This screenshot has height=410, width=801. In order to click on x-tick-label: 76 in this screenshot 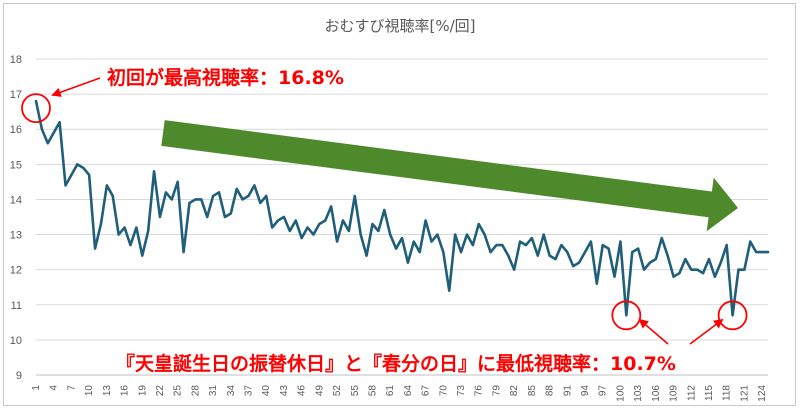, I will do `click(479, 391)`.